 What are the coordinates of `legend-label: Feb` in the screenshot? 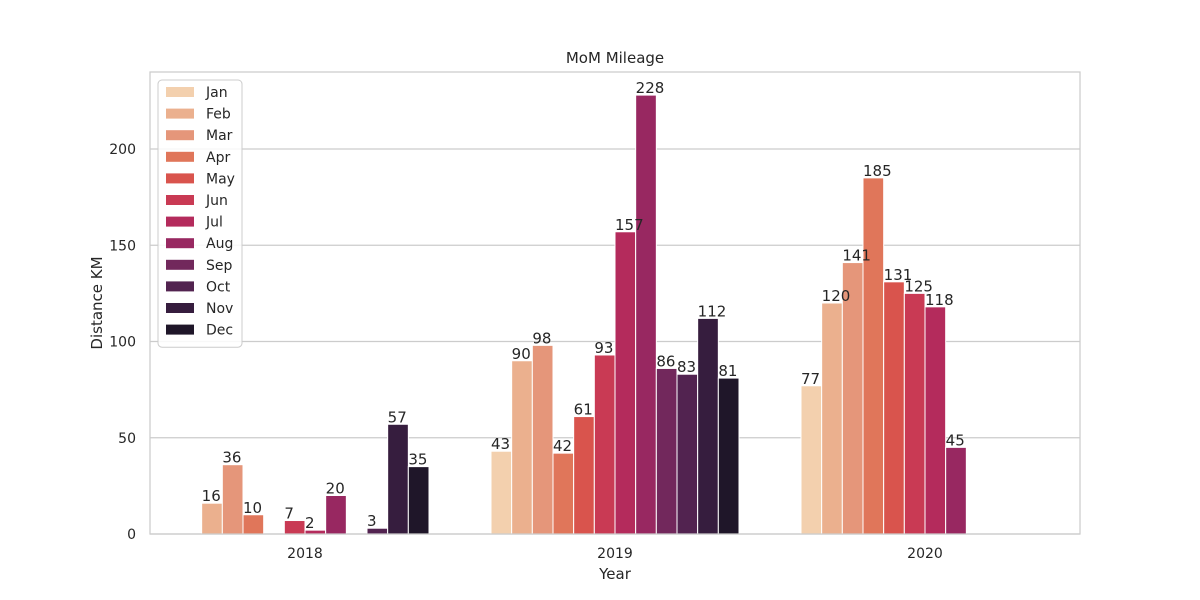 It's located at (218, 115).